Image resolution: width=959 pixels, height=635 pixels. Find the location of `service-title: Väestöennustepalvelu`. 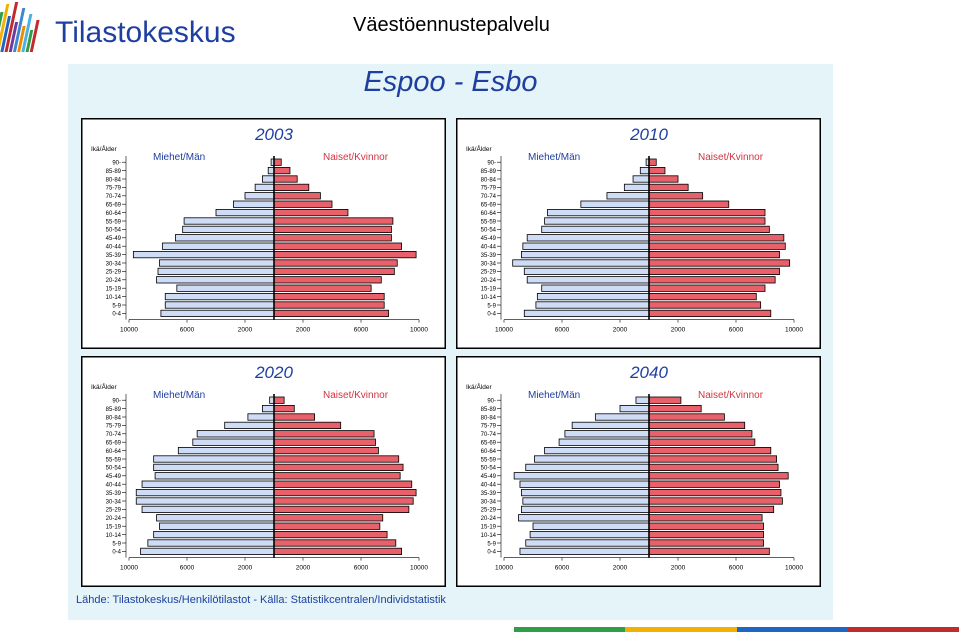

service-title: Väestöennustepalvelu is located at coordinates (451, 25).